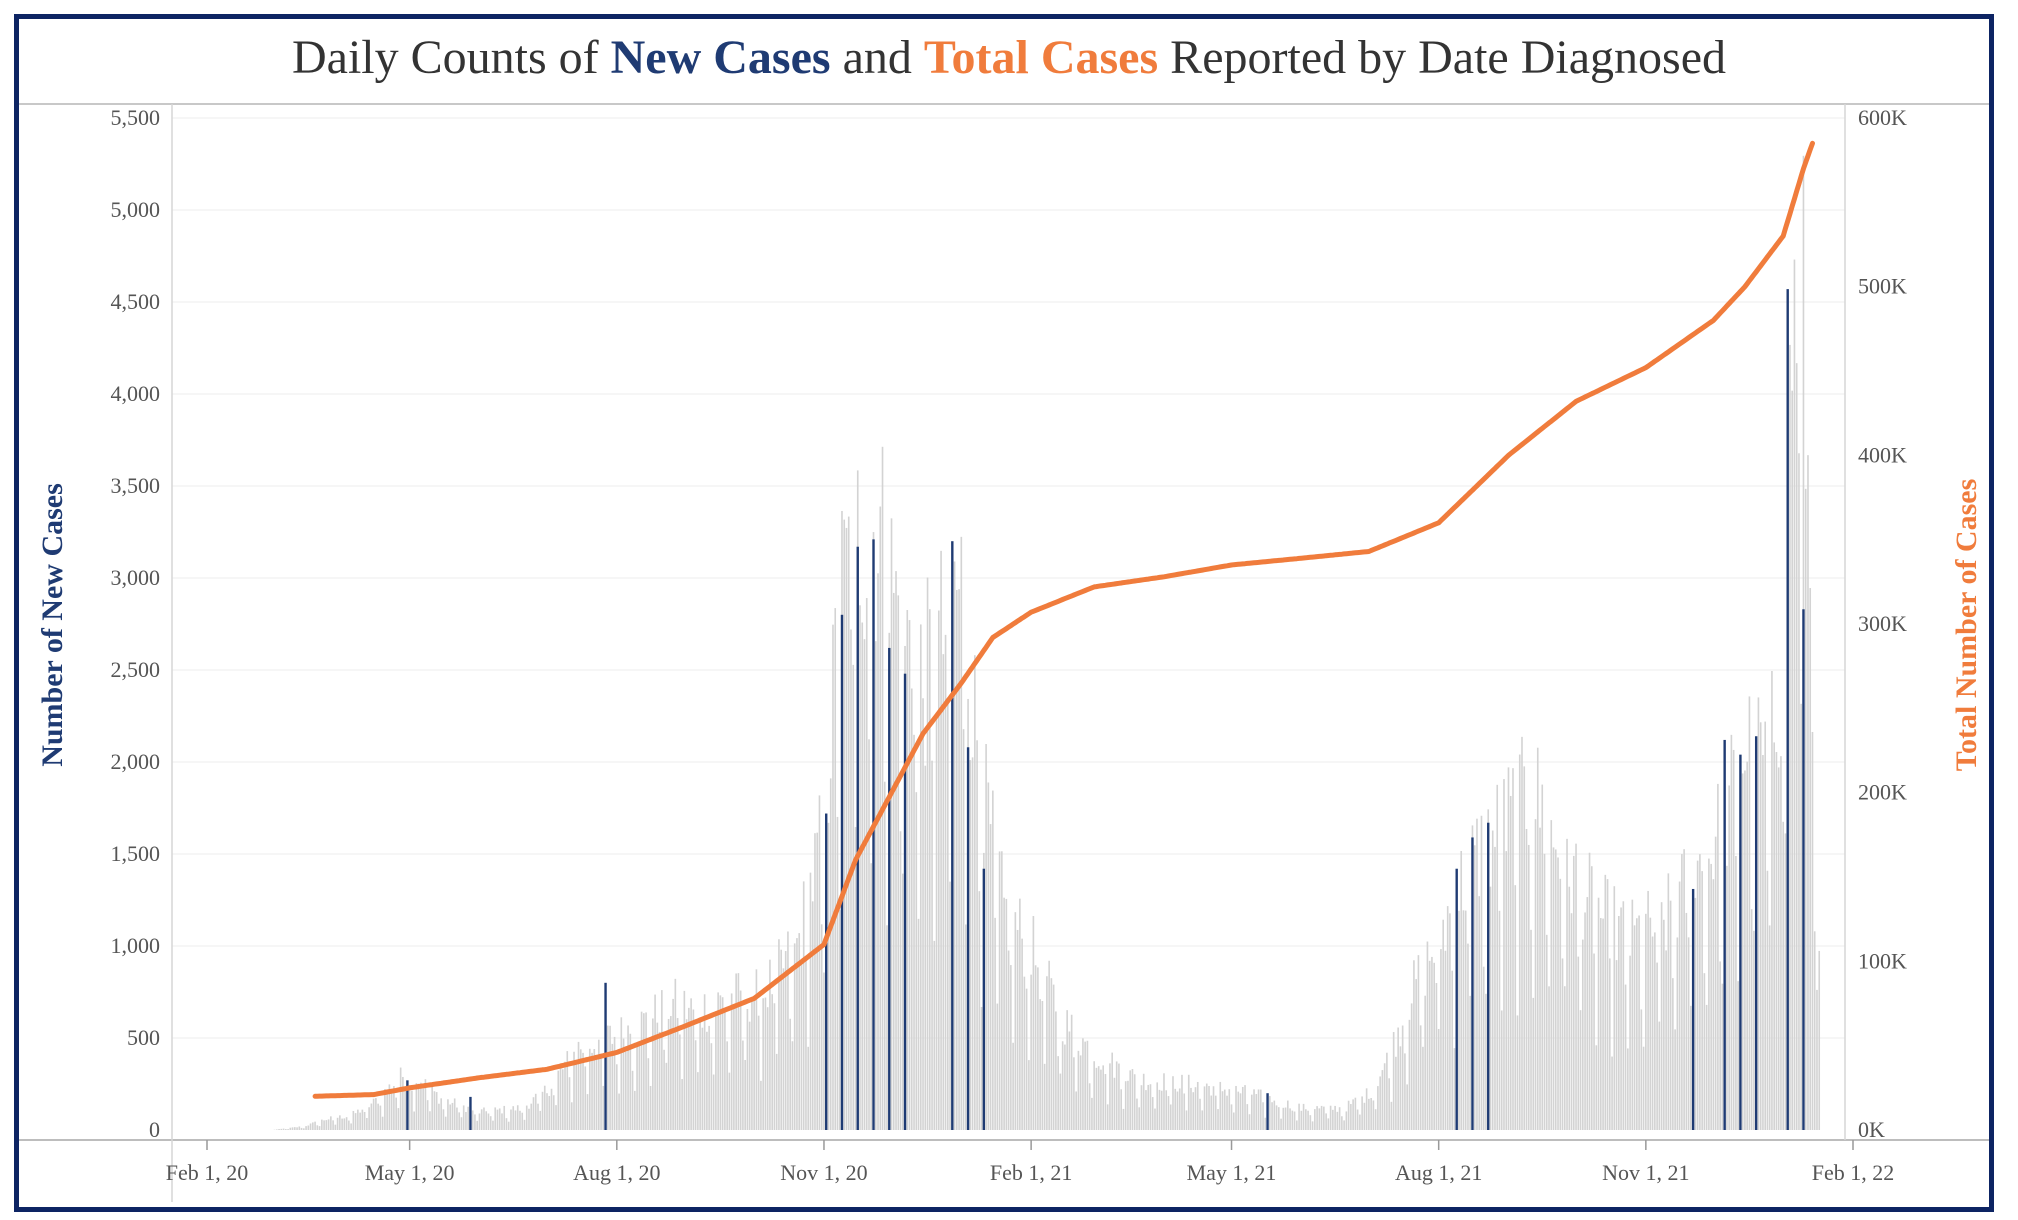 The height and width of the screenshot is (1220, 2018). I want to click on x-tick-label: Nov 1, 21, so click(1645, 1172).